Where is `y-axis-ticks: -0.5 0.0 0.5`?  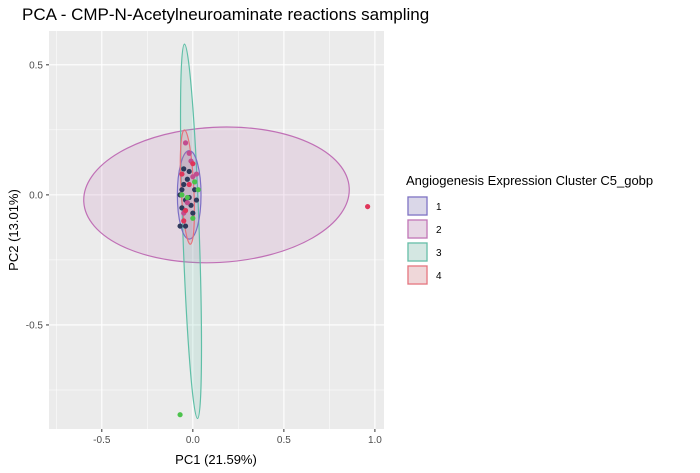 y-axis-ticks: -0.5 0.0 0.5 is located at coordinates (37, 195).